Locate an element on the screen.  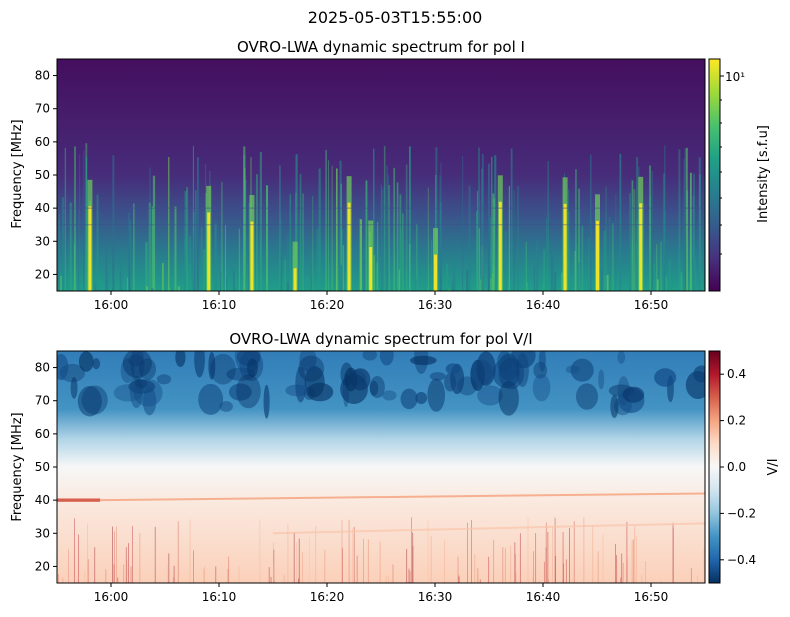
band-drift is located at coordinates (402, 497).